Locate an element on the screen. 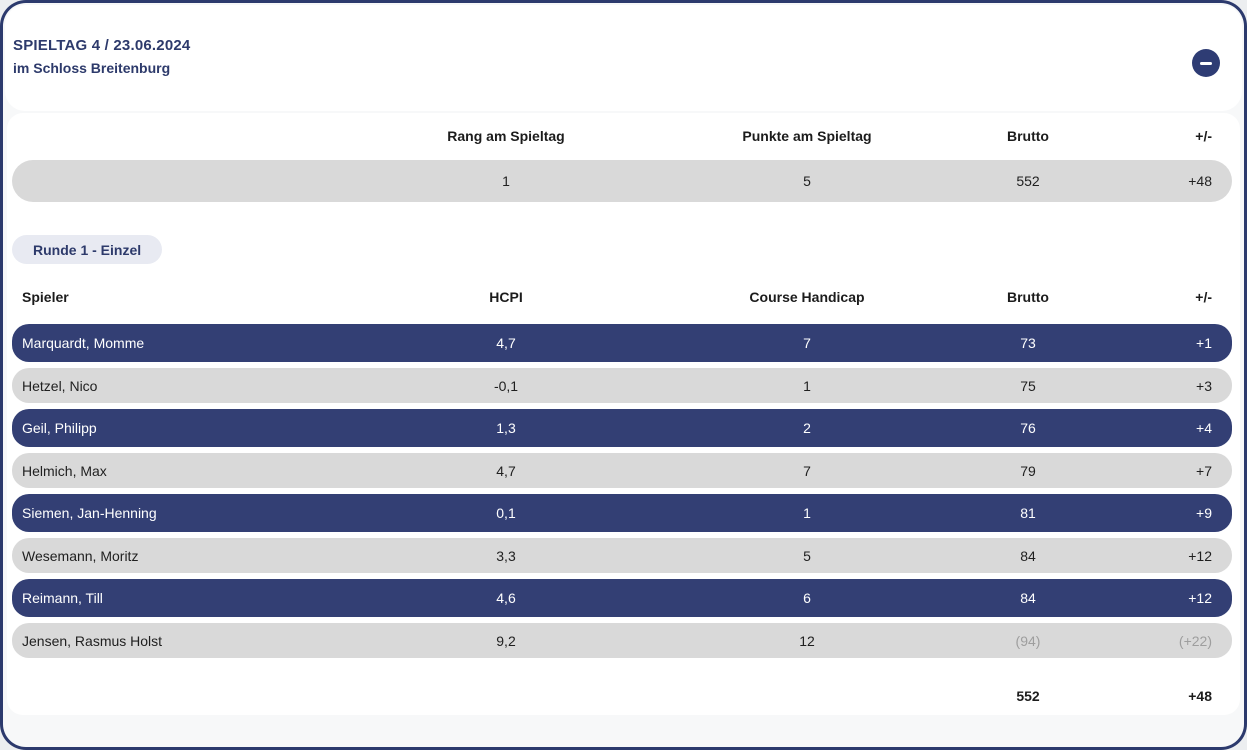 This screenshot has height=750, width=1247. player-hcpi-cell: 9,2 is located at coordinates (506, 640).